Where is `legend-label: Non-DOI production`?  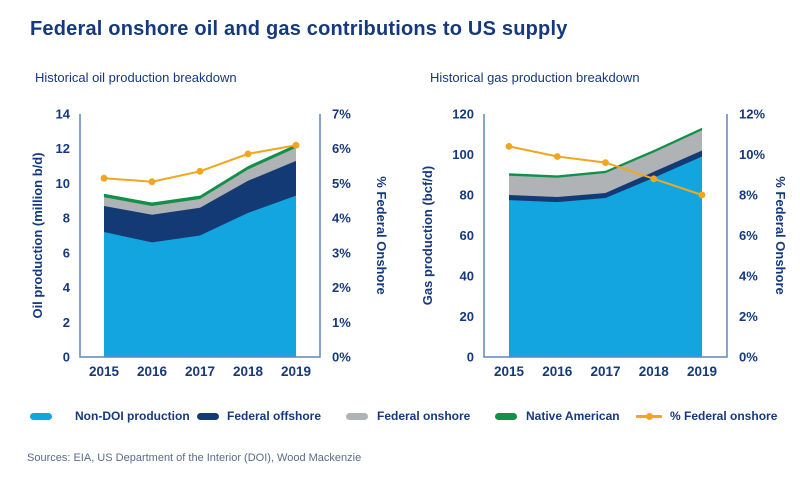
legend-label: Non-DOI production is located at coordinates (132, 416).